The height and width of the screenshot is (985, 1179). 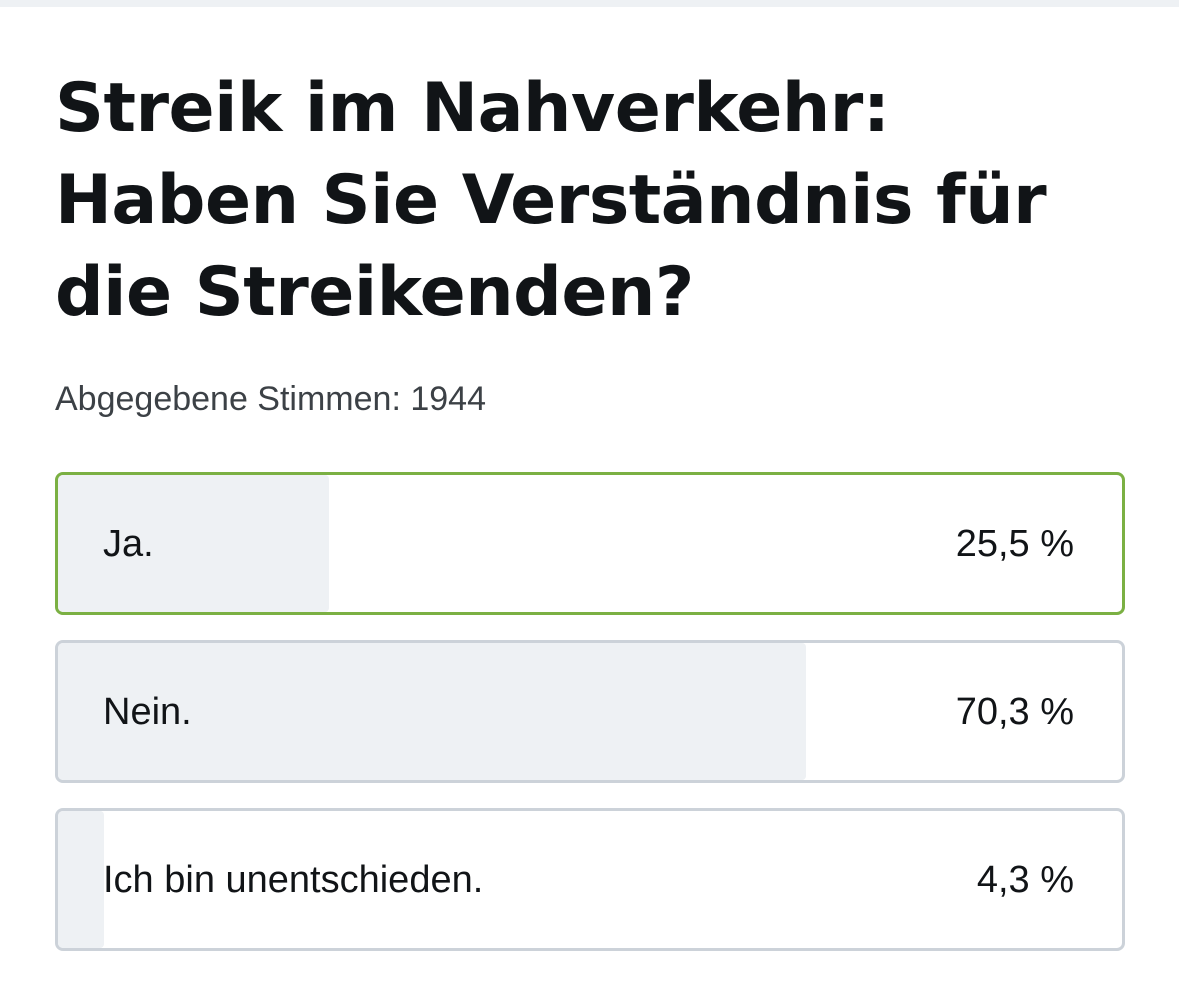 What do you see at coordinates (1014, 543) in the screenshot?
I see `option-percent: 25,5 %` at bounding box center [1014, 543].